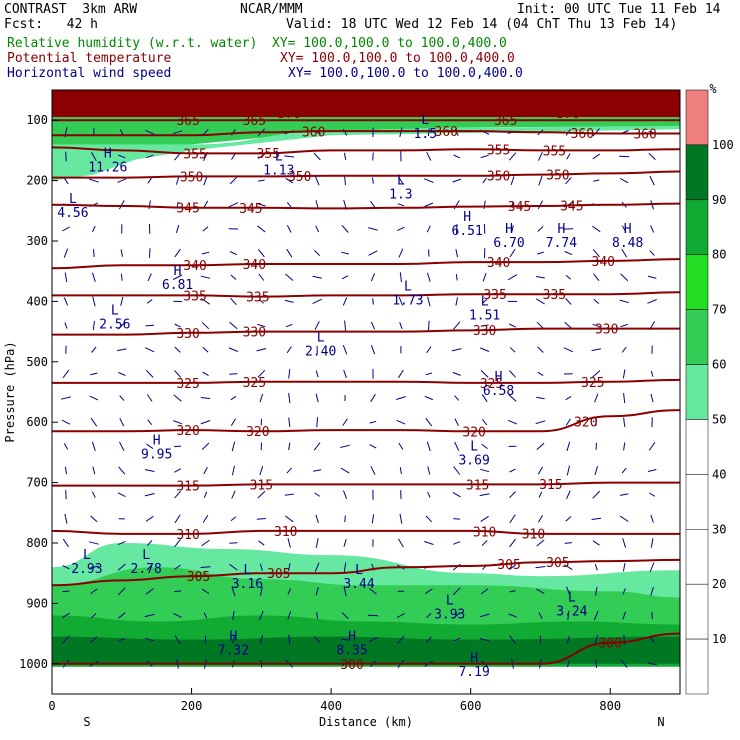 This screenshot has height=740, width=740. Describe the element at coordinates (508, 565) in the screenshot. I see `theta-label: 305` at that location.